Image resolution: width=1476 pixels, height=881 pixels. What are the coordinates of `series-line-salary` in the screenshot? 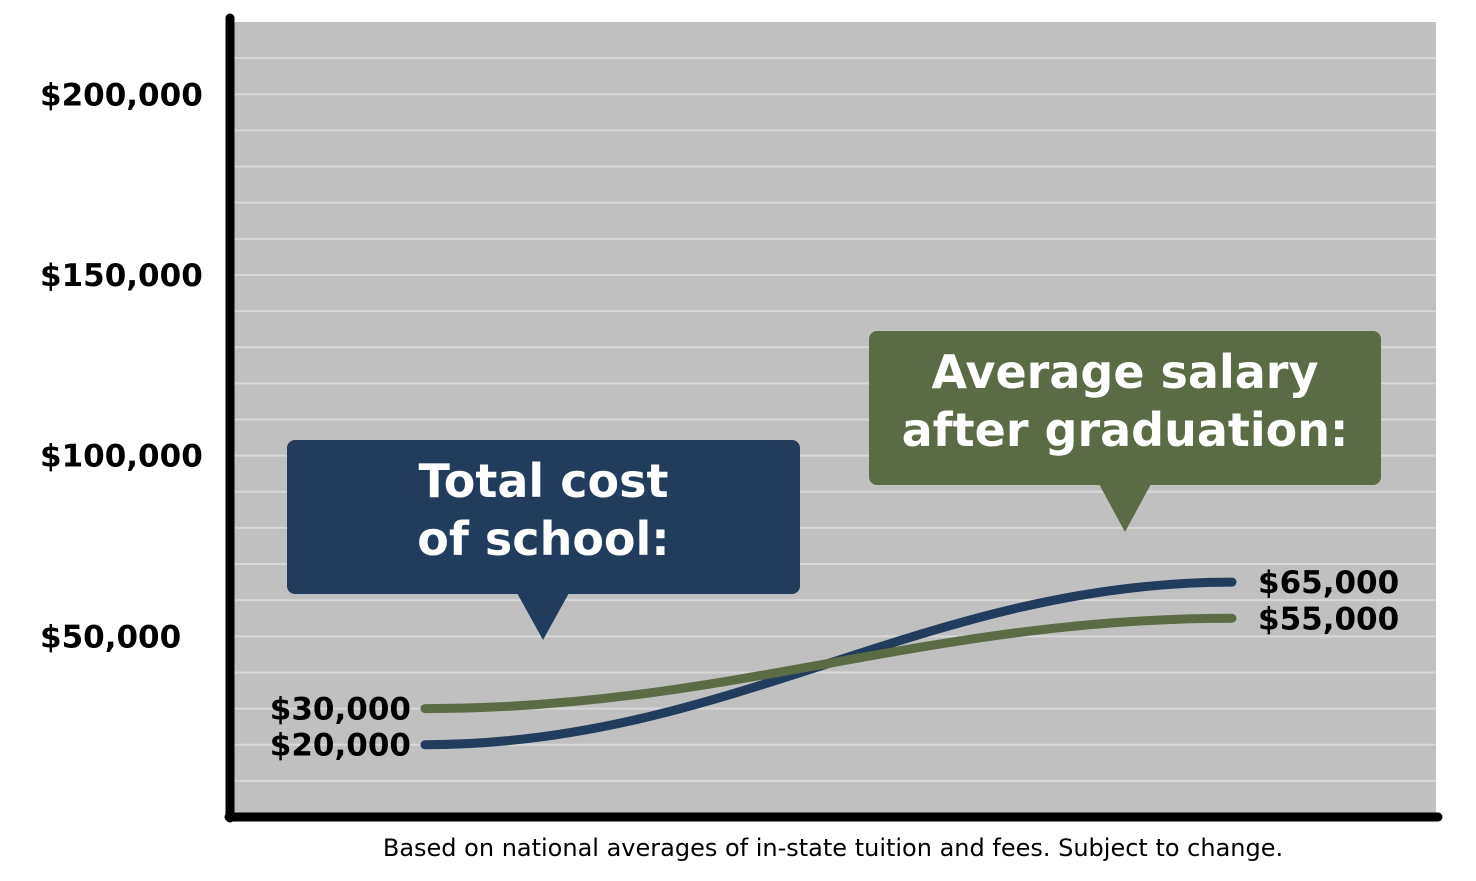 It's located at (828, 663).